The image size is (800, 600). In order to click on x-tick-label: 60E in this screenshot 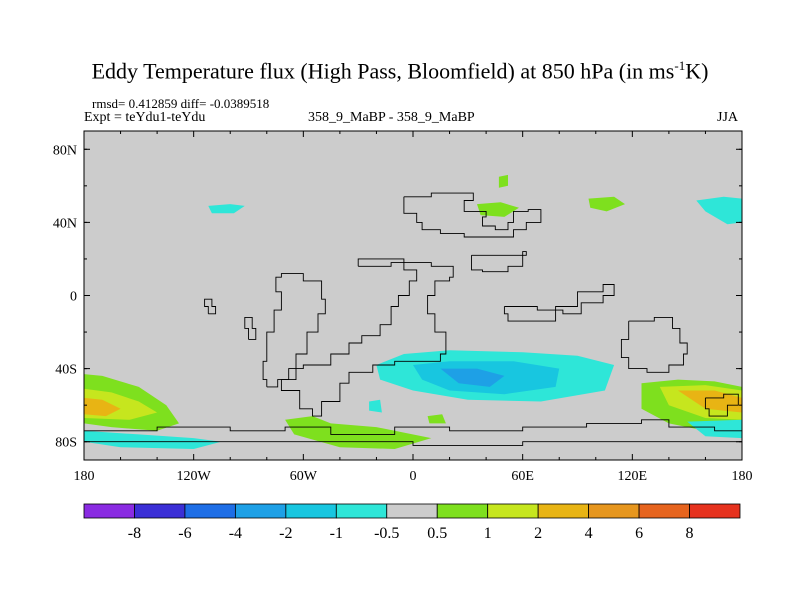, I will do `click(522, 476)`.